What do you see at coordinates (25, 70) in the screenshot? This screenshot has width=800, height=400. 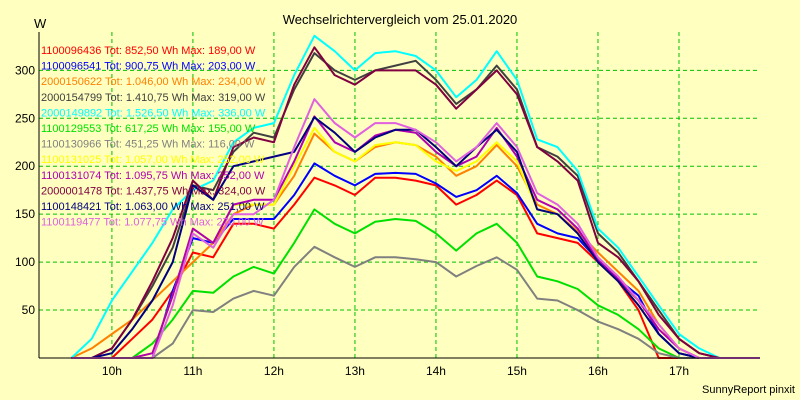 I see `y-tick-label: 300` at bounding box center [25, 70].